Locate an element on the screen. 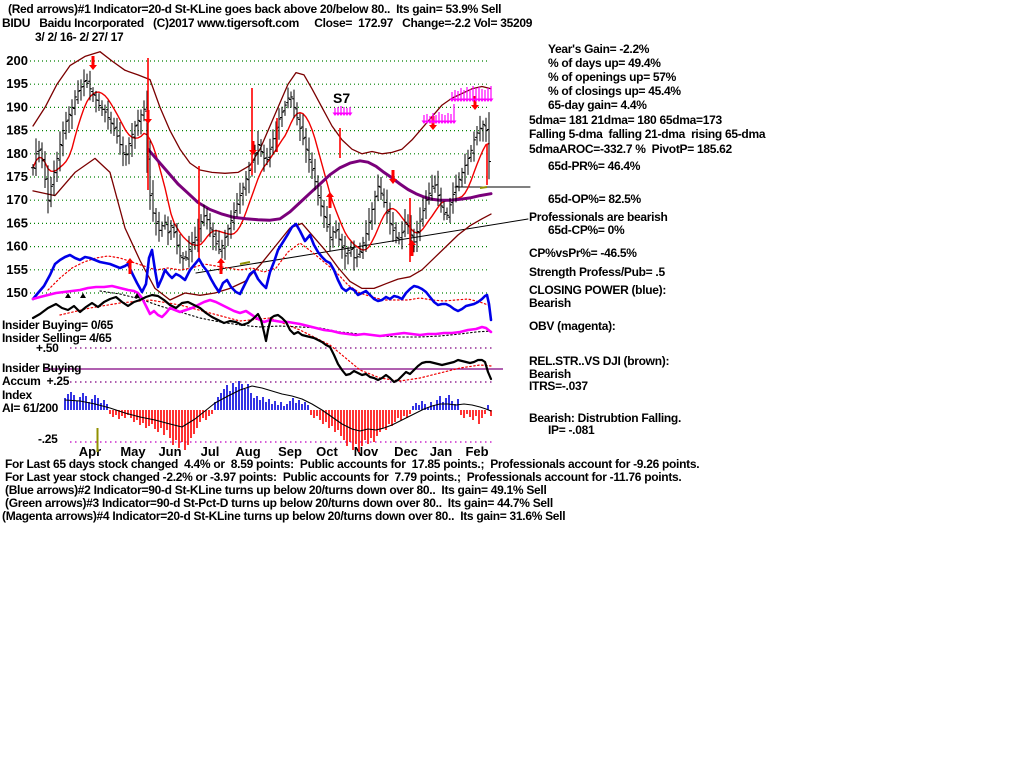  stat-line-7: 5dmaAROC=-332.7 % PivotP= 185.62 is located at coordinates (630, 149).